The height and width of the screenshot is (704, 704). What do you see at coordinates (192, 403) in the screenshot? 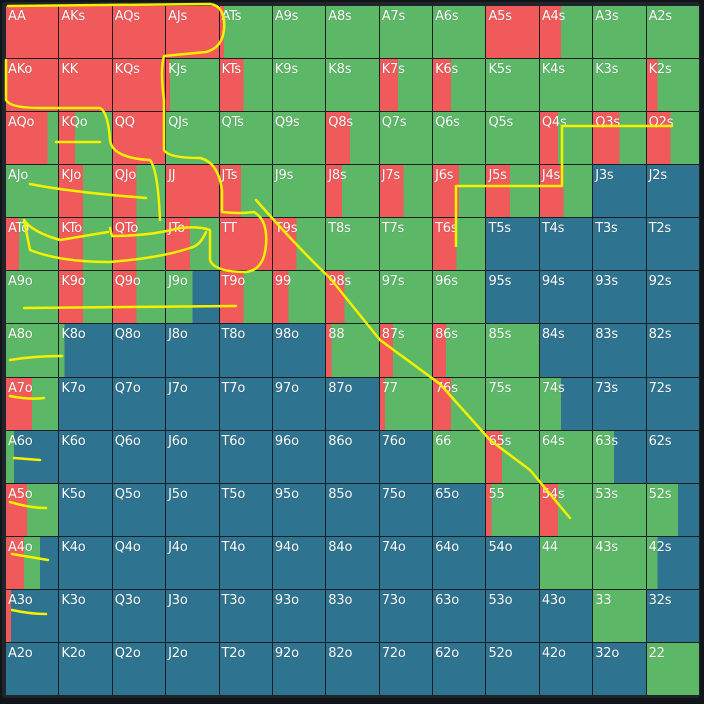
I see `hand-cell-J7o: J7o` at bounding box center [192, 403].